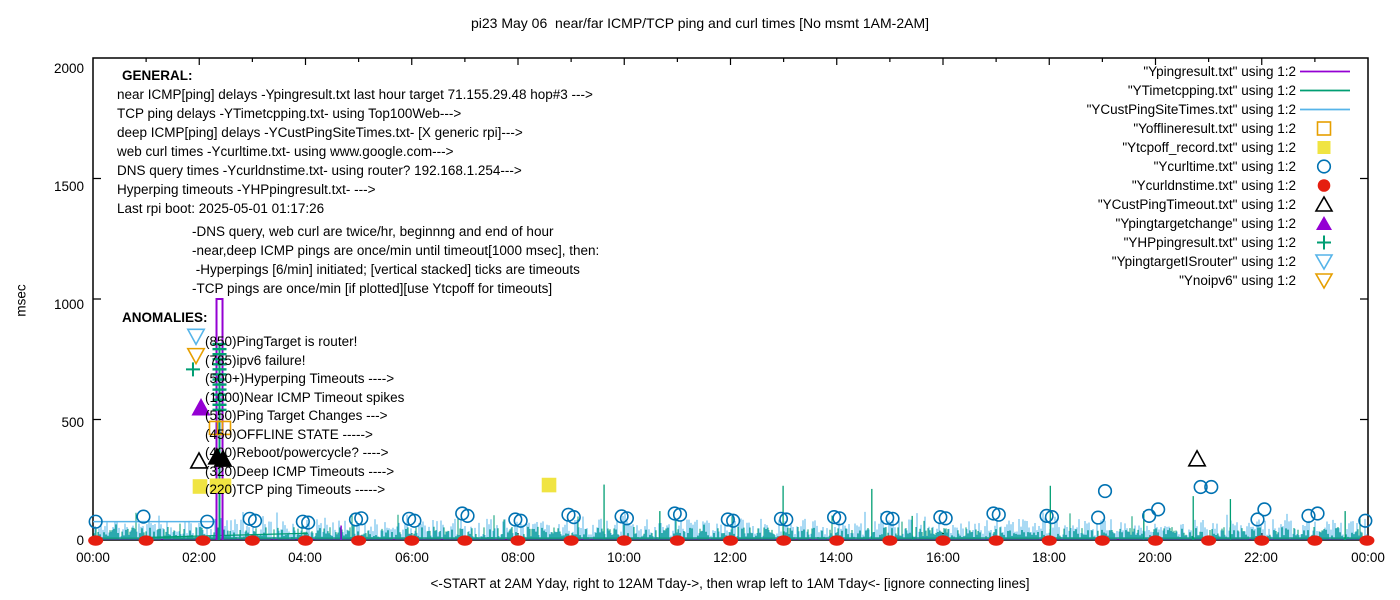 The image size is (1400, 600). What do you see at coordinates (1155, 557) in the screenshot?
I see `x-tick-20: 20:00` at bounding box center [1155, 557].